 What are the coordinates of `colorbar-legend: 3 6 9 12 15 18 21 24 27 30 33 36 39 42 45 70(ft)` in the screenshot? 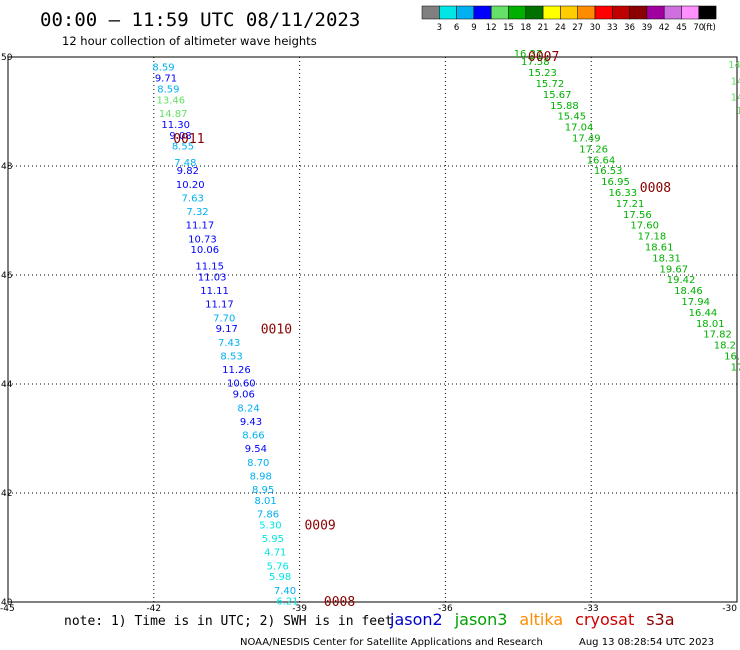 It's located at (569, 19).